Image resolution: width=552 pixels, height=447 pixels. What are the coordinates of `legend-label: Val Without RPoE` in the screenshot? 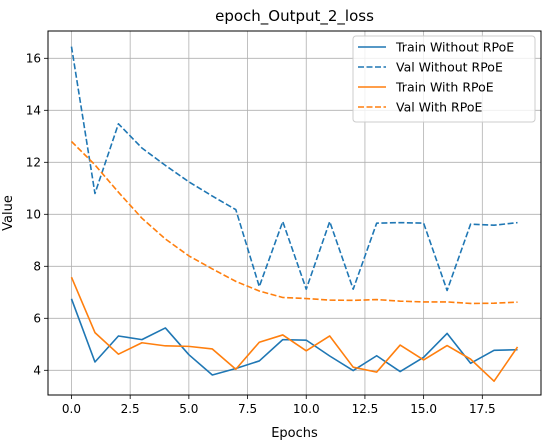 It's located at (449, 67).